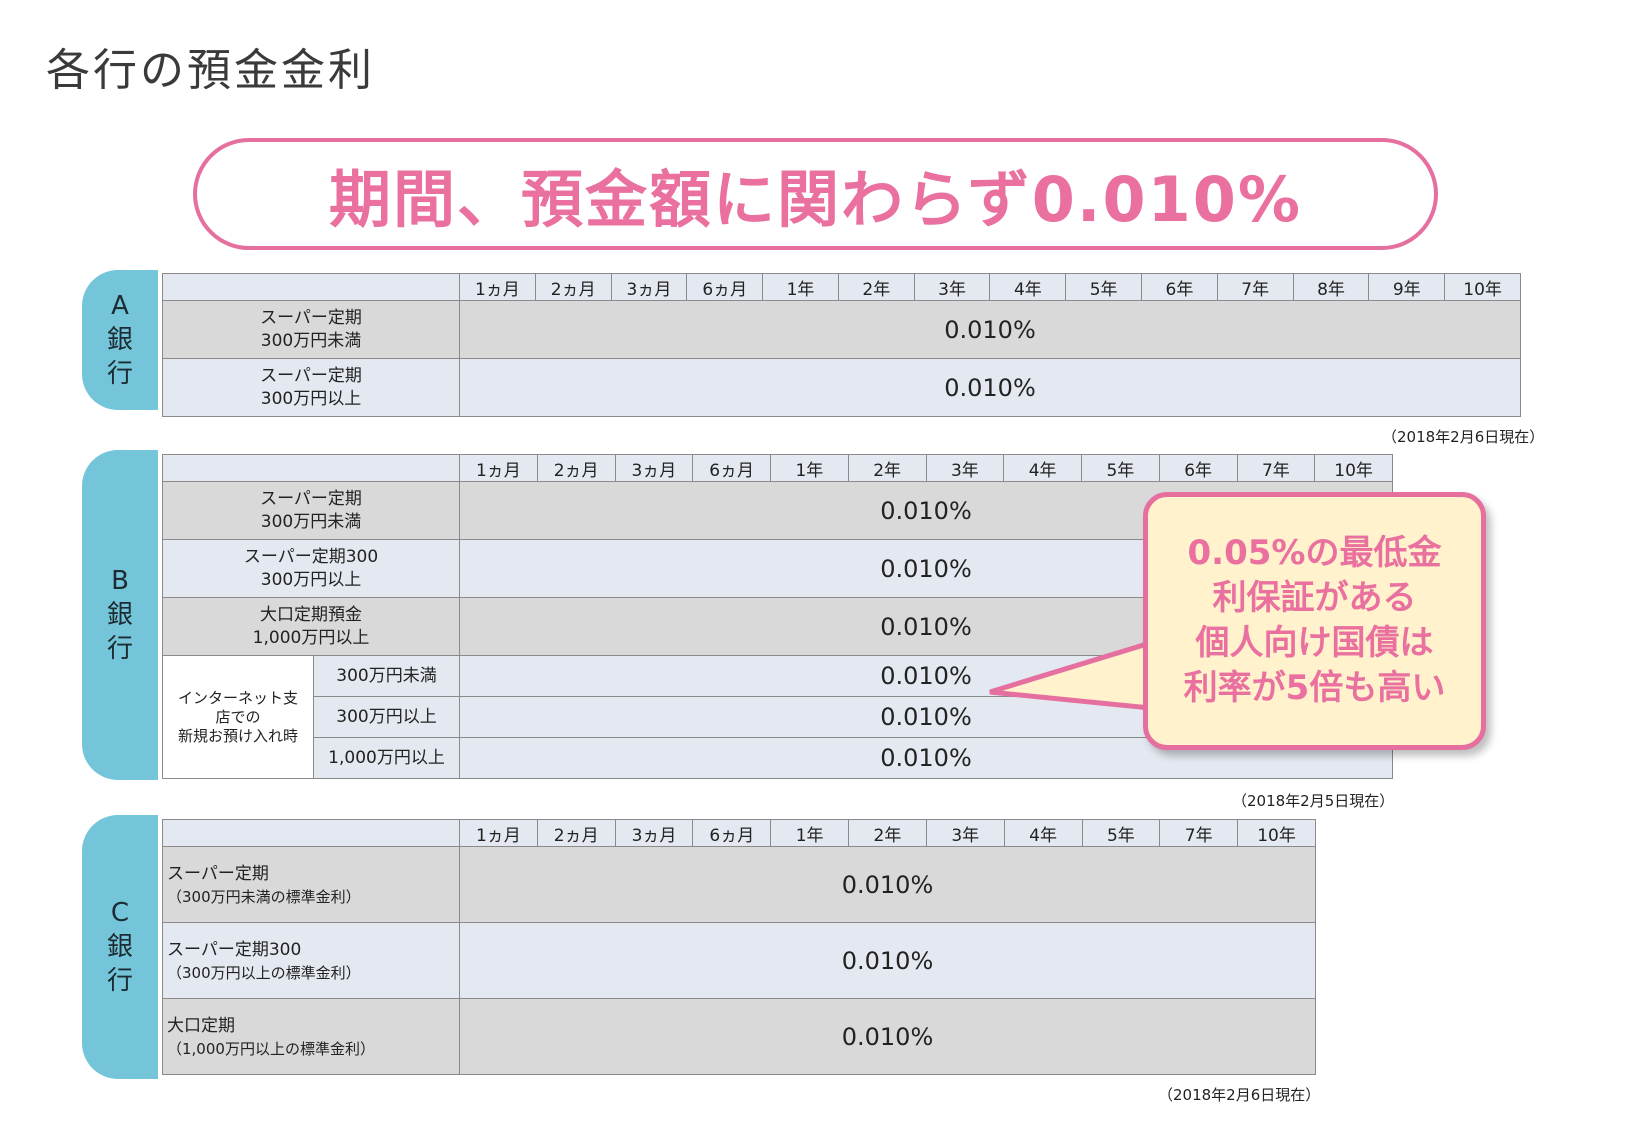 This screenshot has height=1125, width=1626. What do you see at coordinates (311, 884) in the screenshot?
I see `product-cell: スーパー定期 （300万円未満の標準金利）` at bounding box center [311, 884].